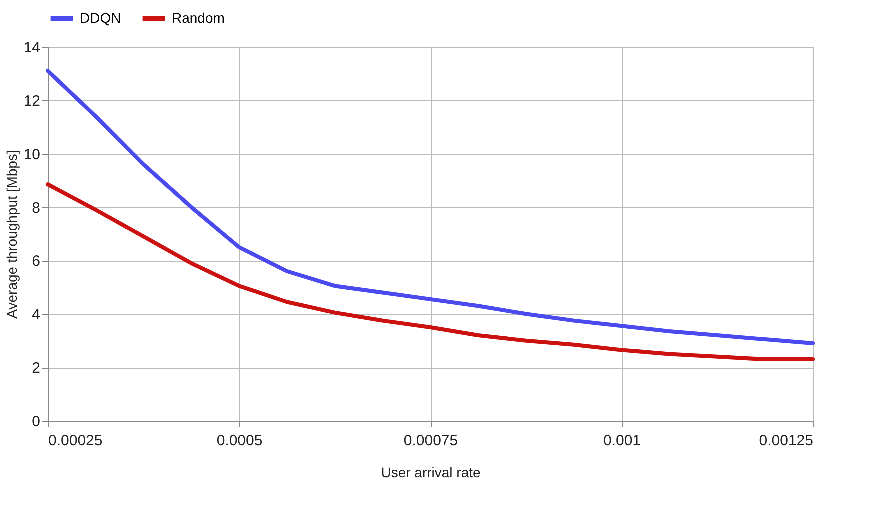 The width and height of the screenshot is (891, 512). Describe the element at coordinates (198, 18) in the screenshot. I see `legend-label: Random` at that location.